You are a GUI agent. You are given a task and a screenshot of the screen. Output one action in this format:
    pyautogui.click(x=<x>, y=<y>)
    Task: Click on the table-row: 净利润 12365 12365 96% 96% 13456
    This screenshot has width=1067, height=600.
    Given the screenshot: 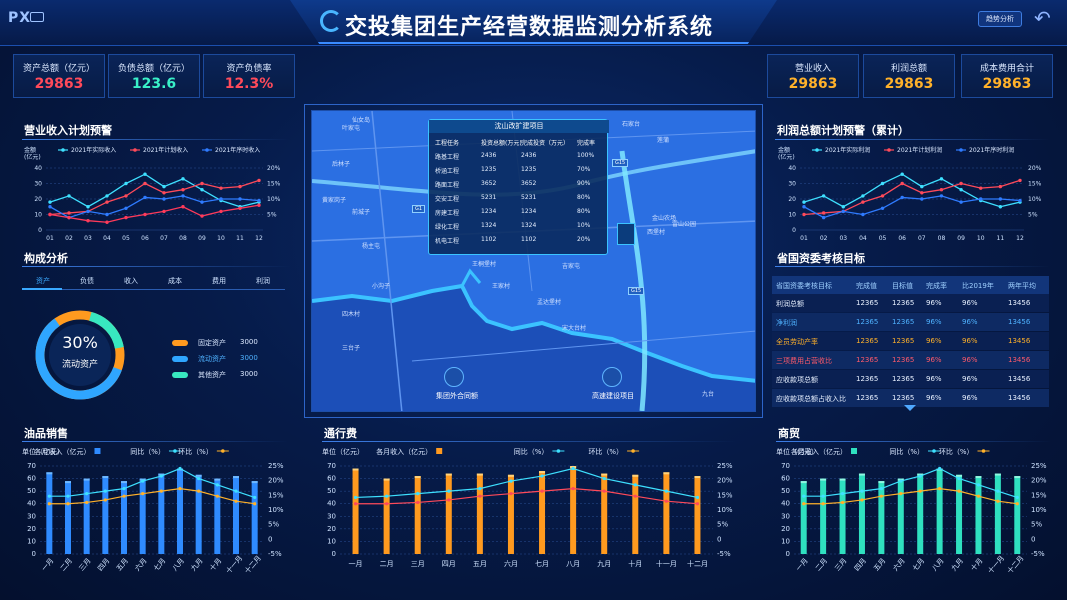 What is the action you would take?
    pyautogui.click(x=910, y=322)
    